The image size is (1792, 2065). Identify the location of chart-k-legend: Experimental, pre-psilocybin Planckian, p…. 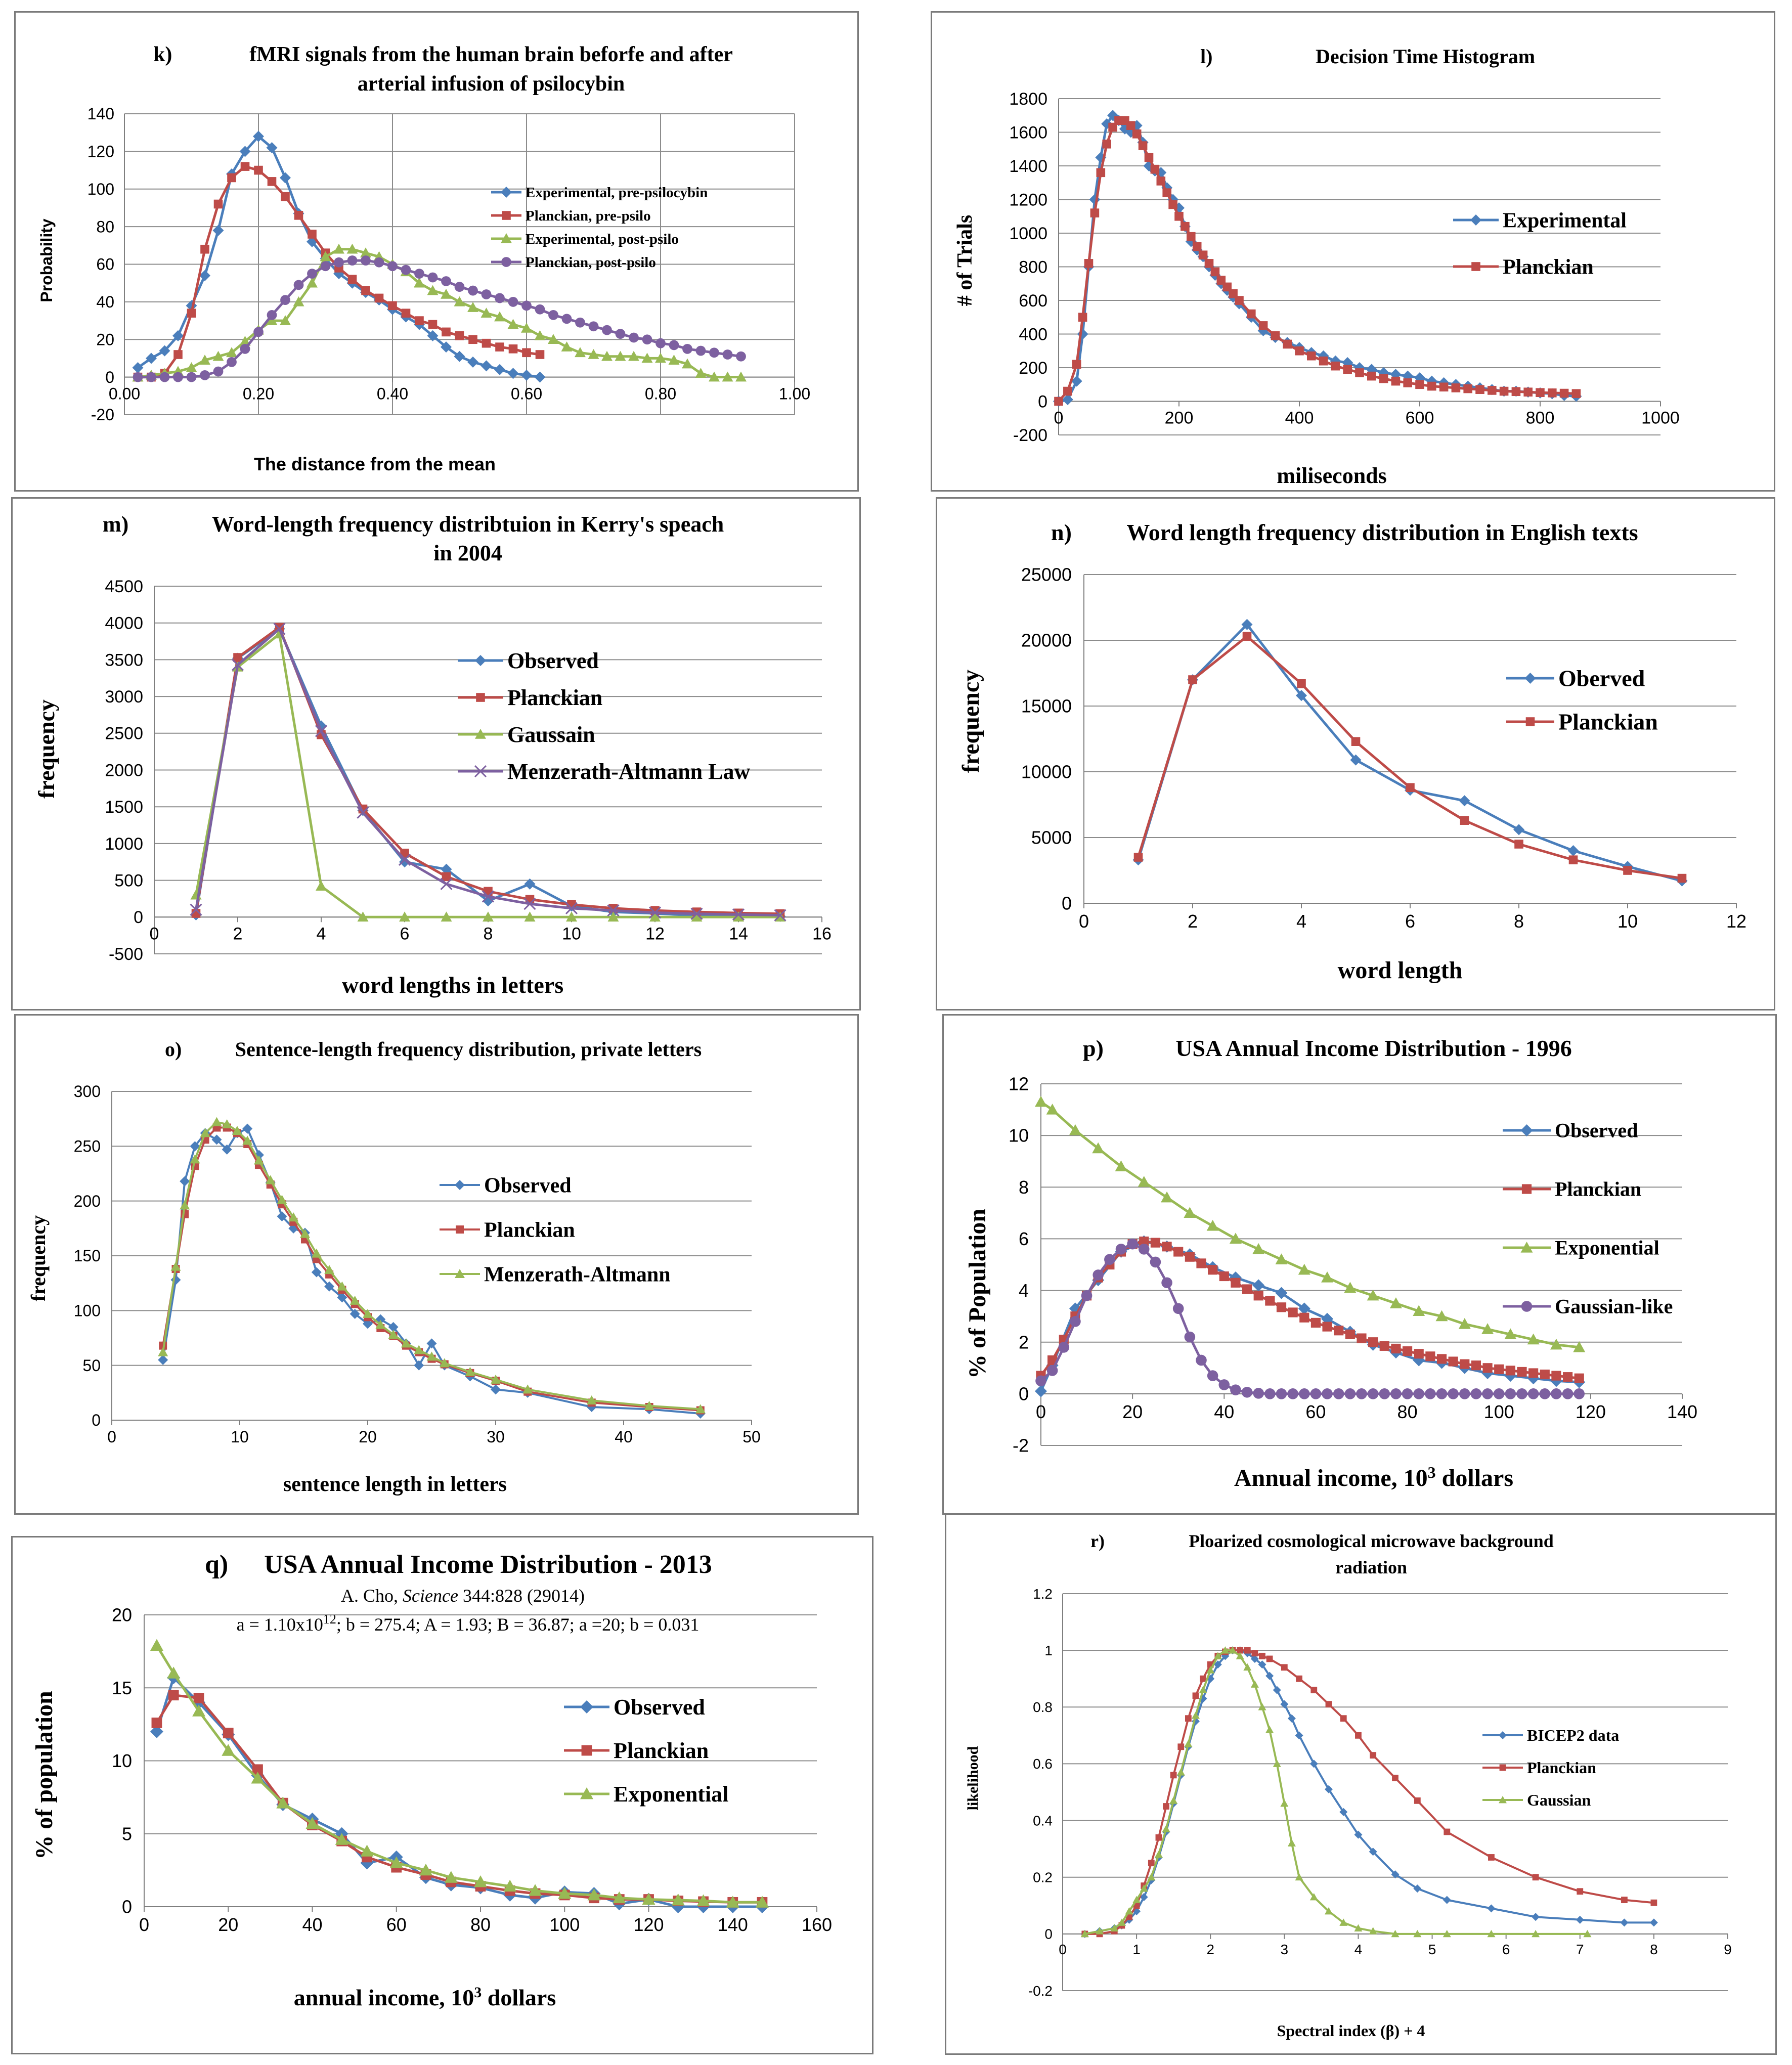
(599, 228).